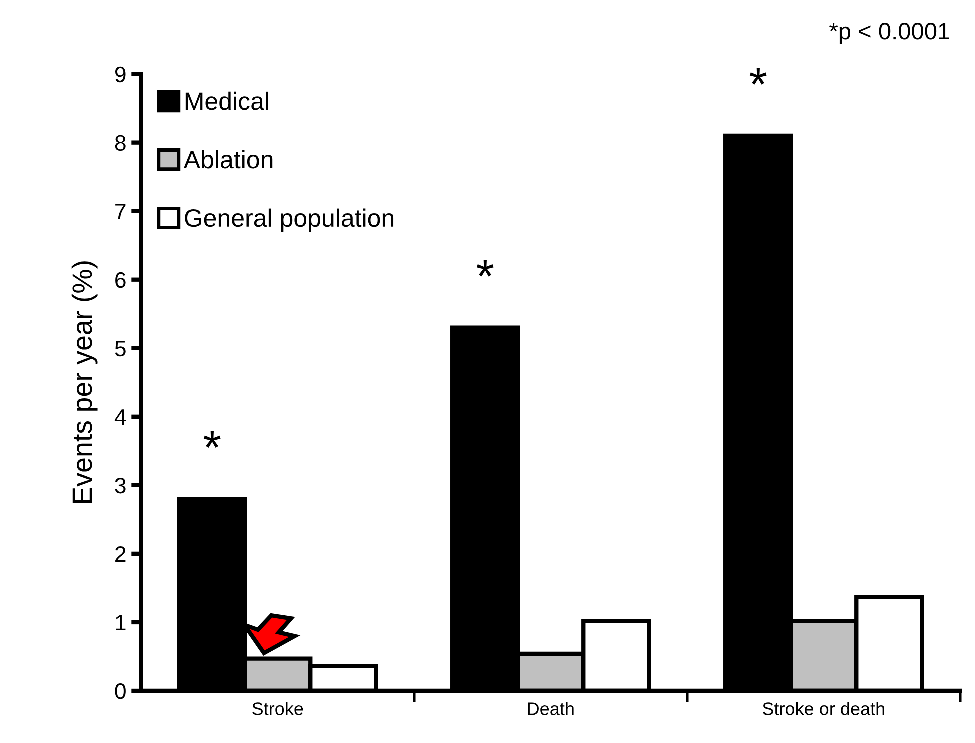  I want to click on y-tick-label: 2, so click(121, 554).